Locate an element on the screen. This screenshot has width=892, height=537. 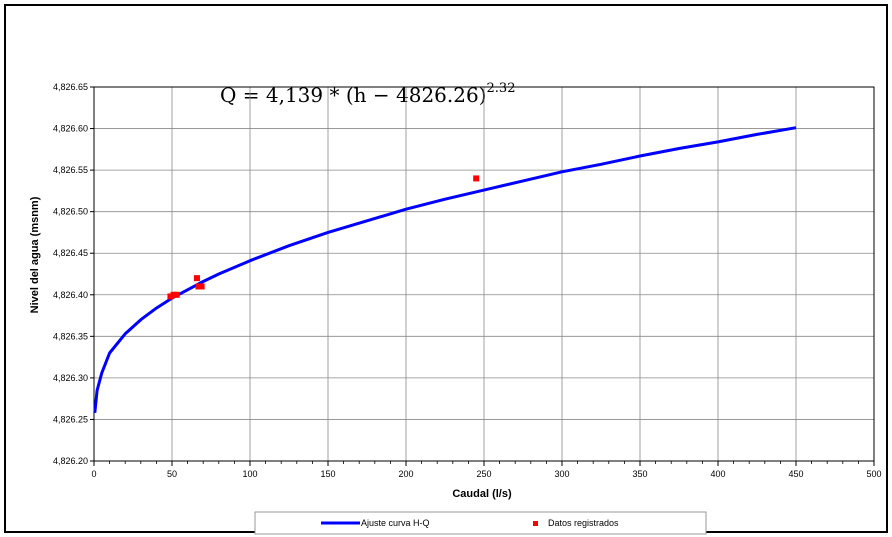
equation-text: Q = 4,139 * (h − 4826.26)2.32 is located at coordinates (367, 94).